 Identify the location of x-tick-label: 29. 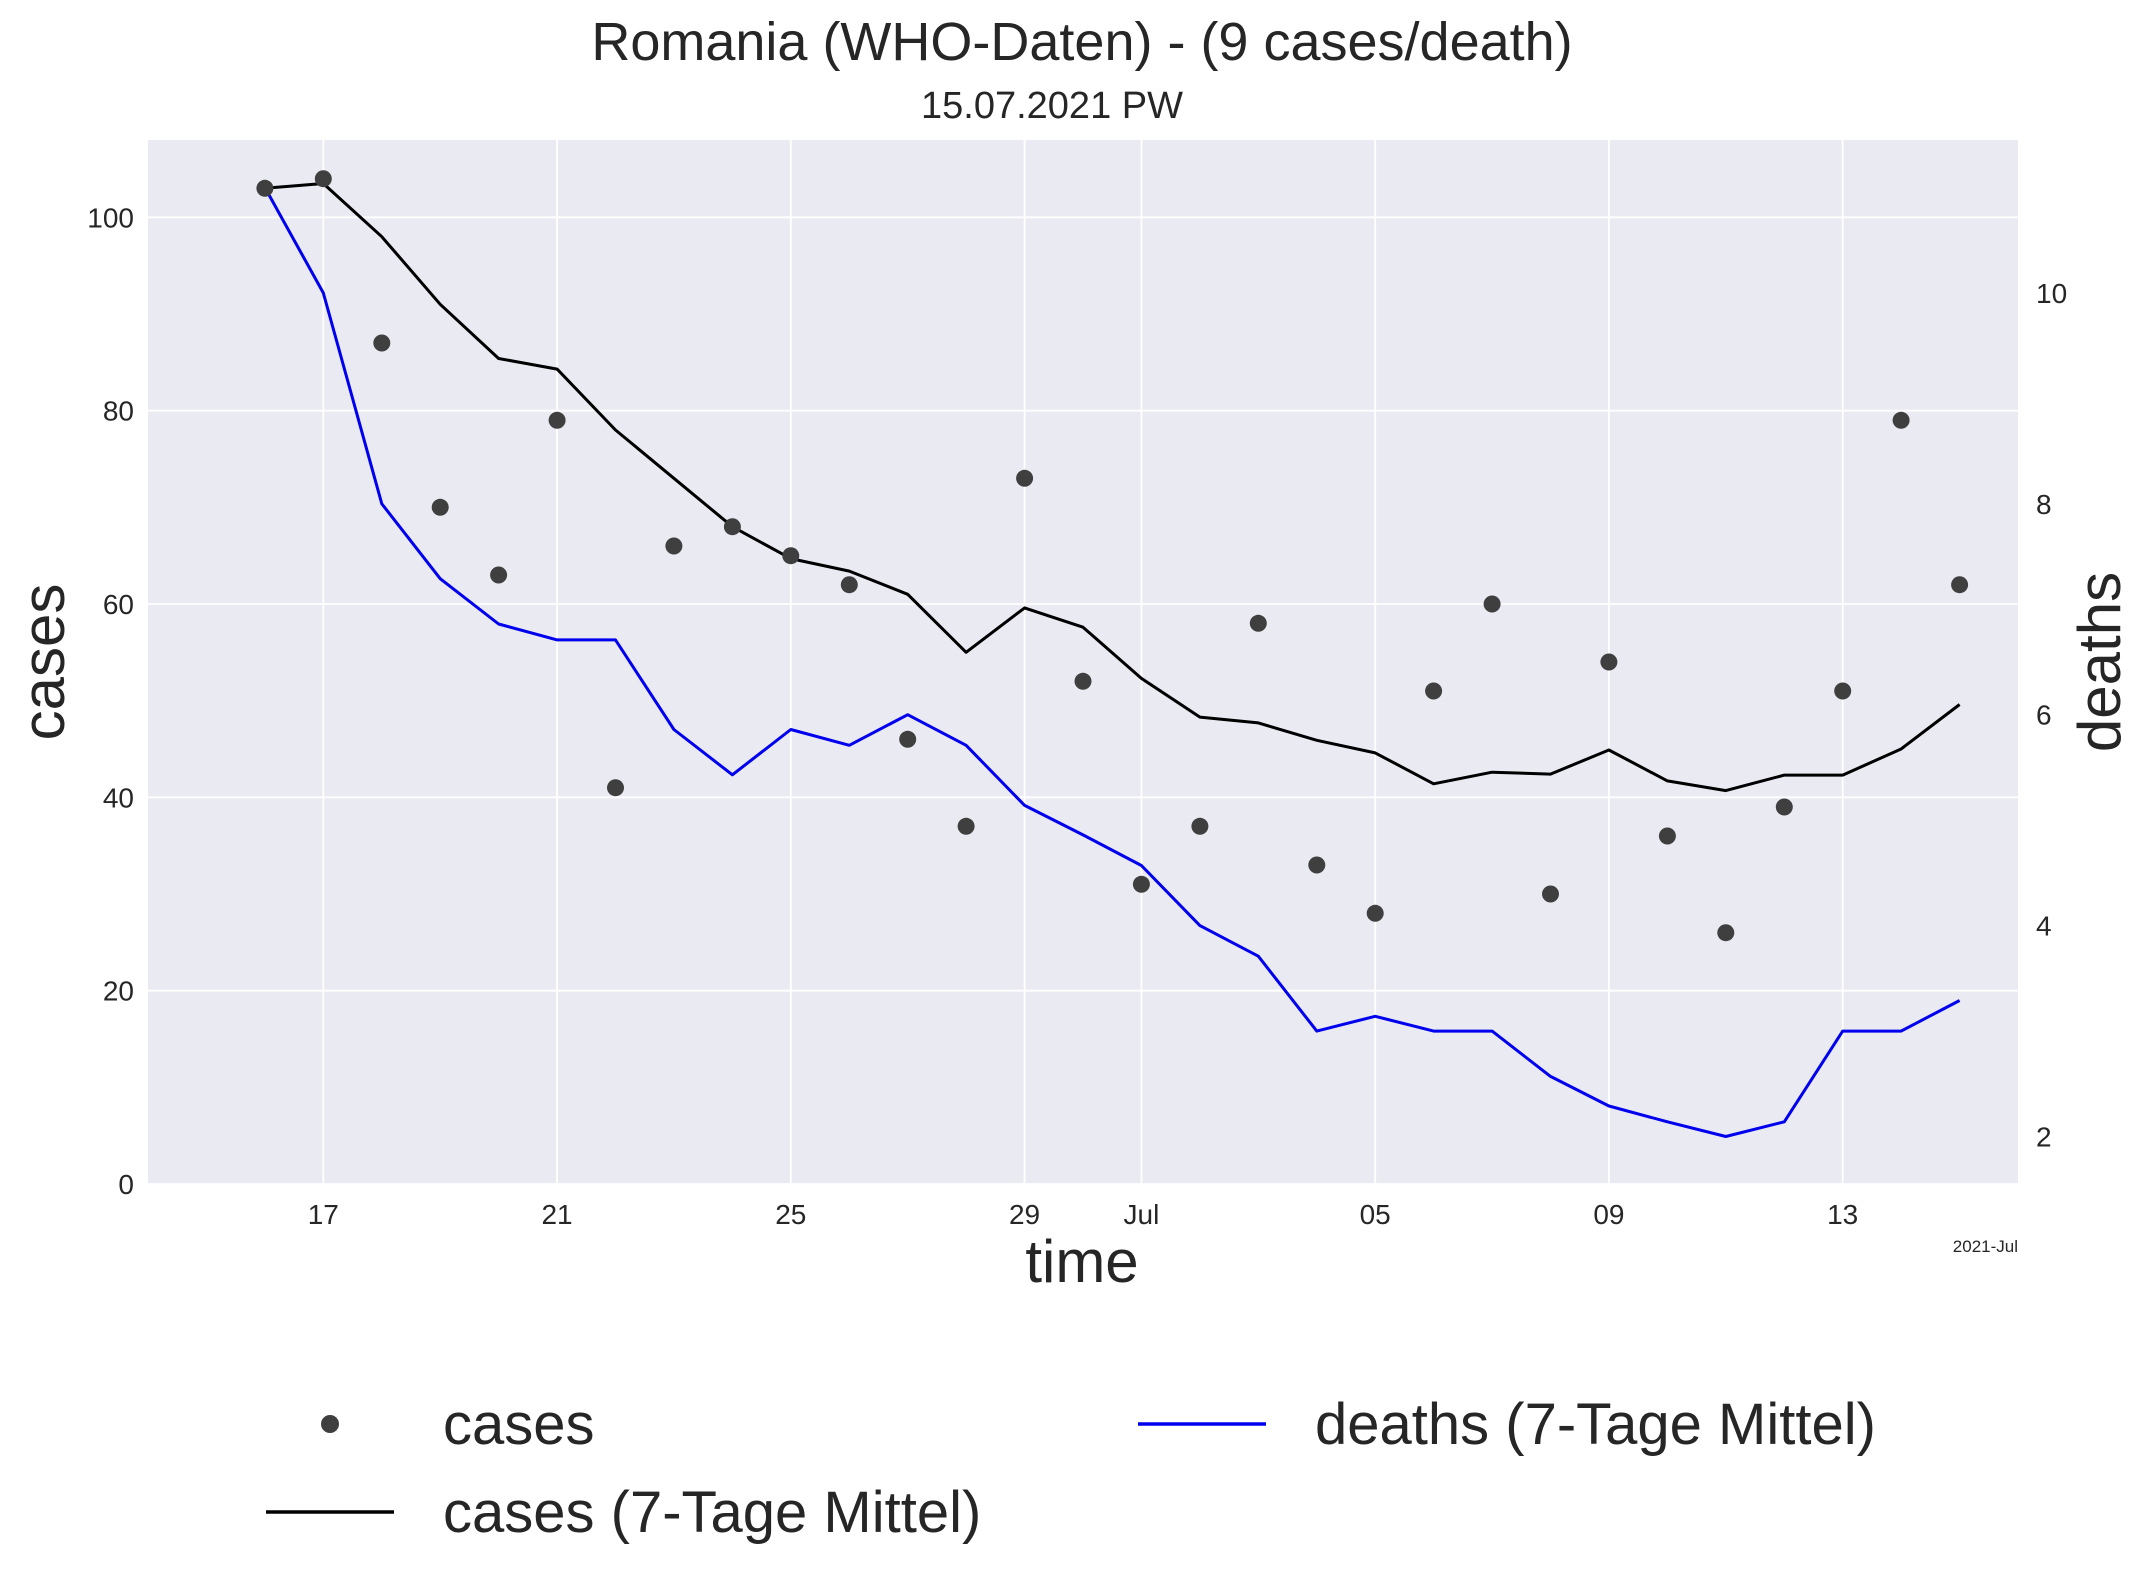
(1024, 1214).